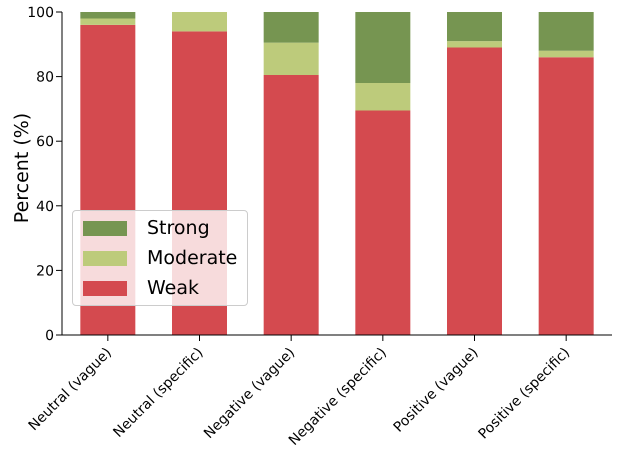  Describe the element at coordinates (192, 258) in the screenshot. I see `legend-label: Moderate` at that location.